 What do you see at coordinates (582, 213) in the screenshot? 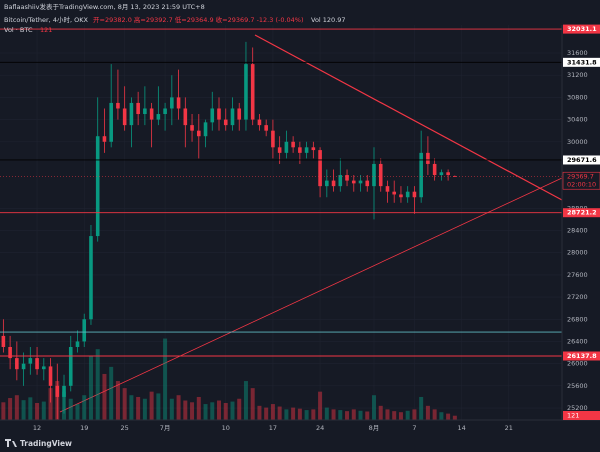
I see `price-level-label: 28721.2` at bounding box center [582, 213].